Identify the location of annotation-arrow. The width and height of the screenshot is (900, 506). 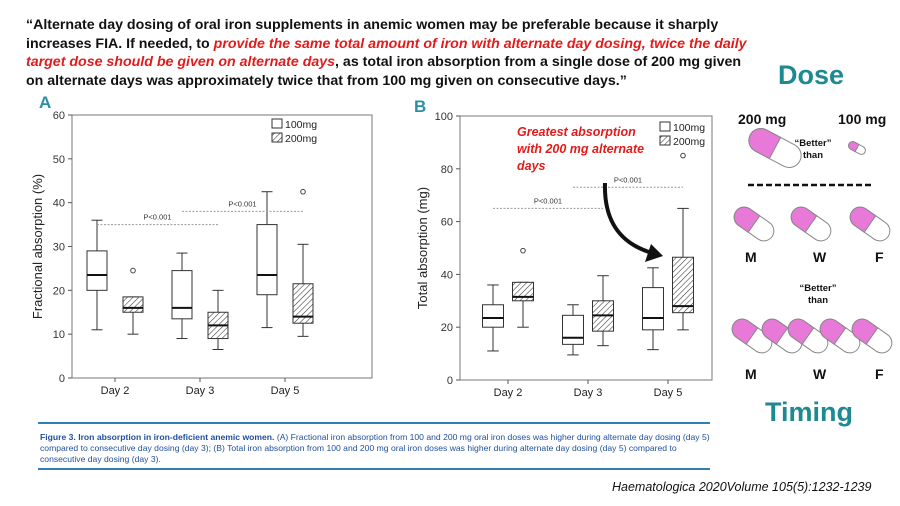
(627, 218).